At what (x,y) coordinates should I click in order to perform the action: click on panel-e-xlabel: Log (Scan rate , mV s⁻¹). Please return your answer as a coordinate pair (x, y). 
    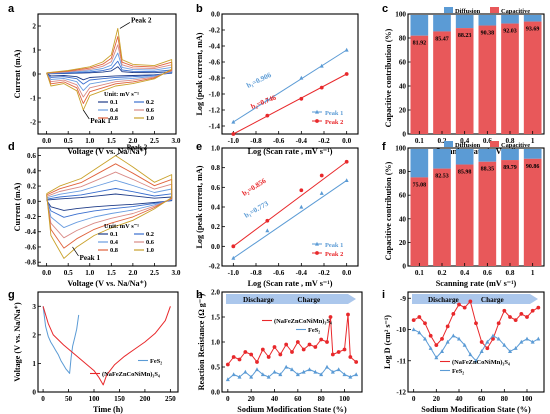
    Looking at the image, I should click on (290, 283).